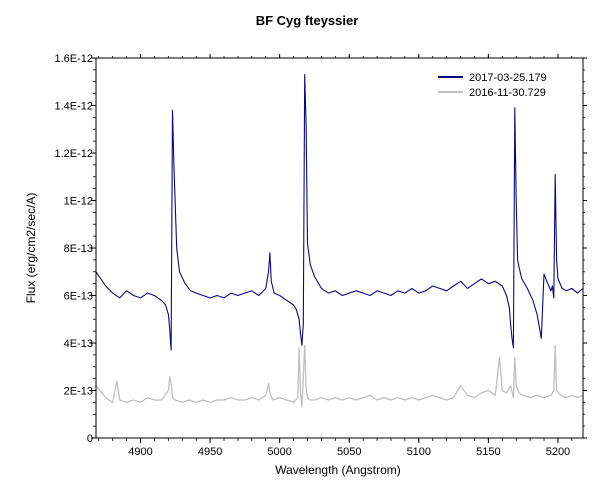  What do you see at coordinates (73, 154) in the screenshot?
I see `y-tick-label: 1.2E-12` at bounding box center [73, 154].